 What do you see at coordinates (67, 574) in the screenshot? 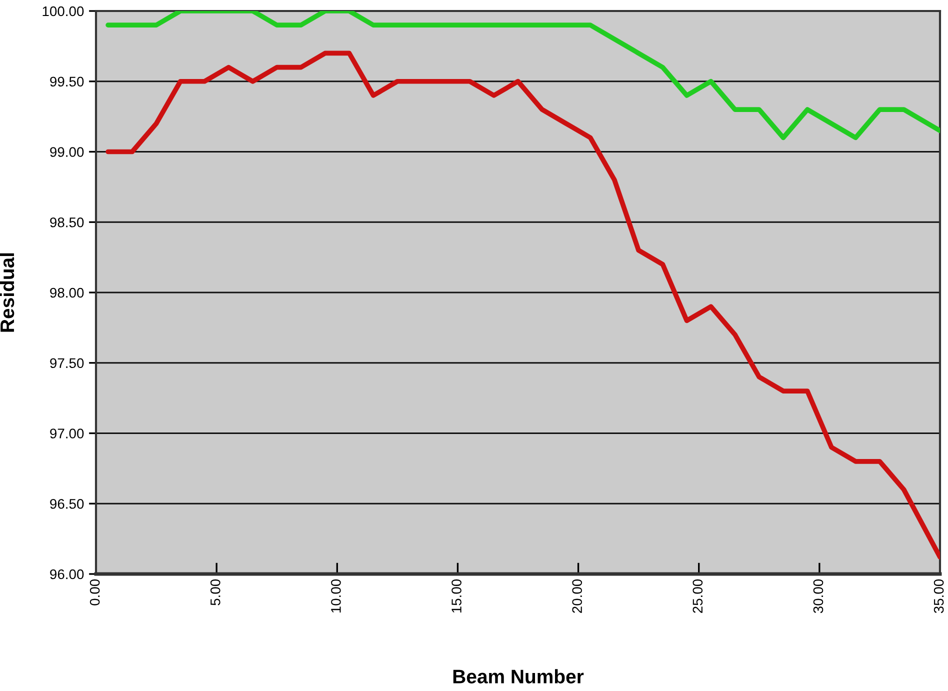
I see `y-tick-label: 96.00` at bounding box center [67, 574].